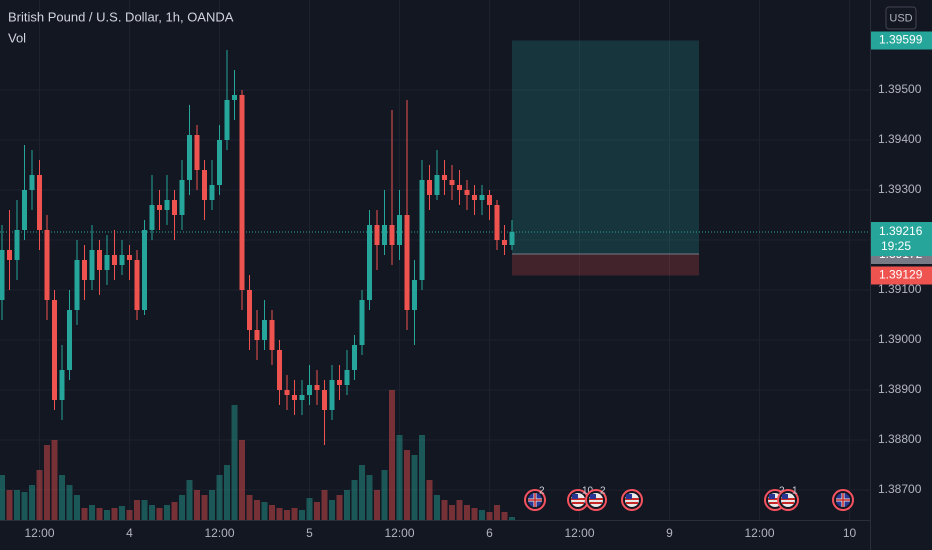 This screenshot has height=550, width=932. I want to click on flag-stripe, so click(775, 503).